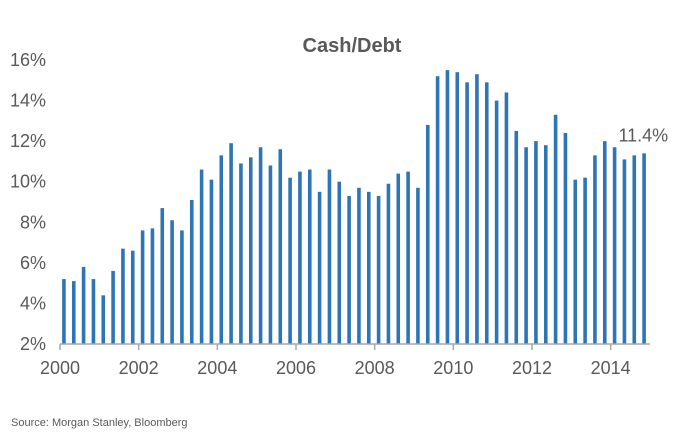 This screenshot has width=682, height=444. I want to click on y-tick-label: 8%, so click(33, 222).